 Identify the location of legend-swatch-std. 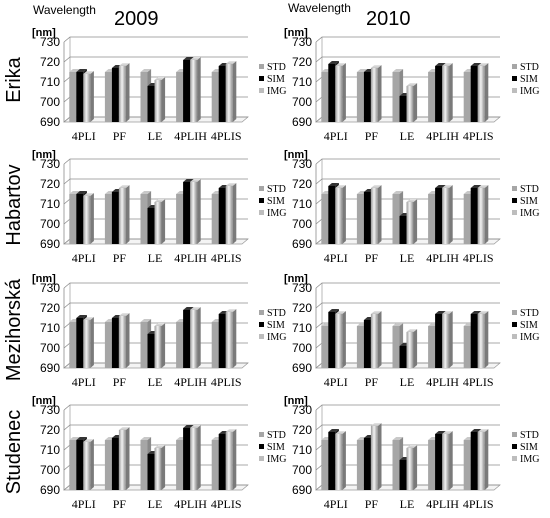
(514, 312).